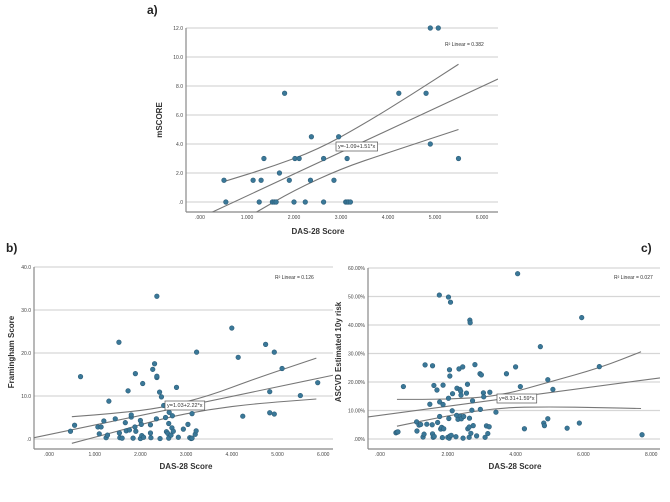 Image resolution: width=670 pixels, height=502 pixels. I want to click on y-tick-label: 40.00%, so click(357, 326).